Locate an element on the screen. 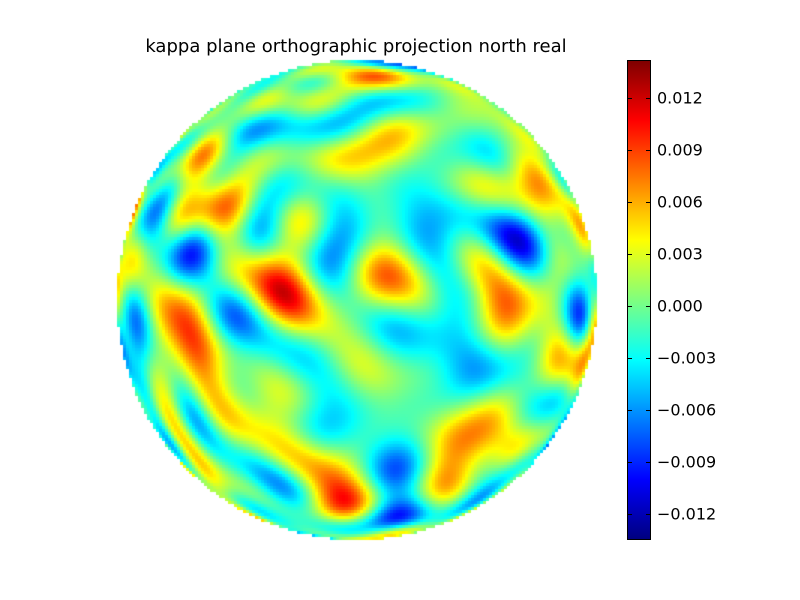 Image resolution: width=800 pixels, height=600 pixels. colorbar is located at coordinates (639, 300).